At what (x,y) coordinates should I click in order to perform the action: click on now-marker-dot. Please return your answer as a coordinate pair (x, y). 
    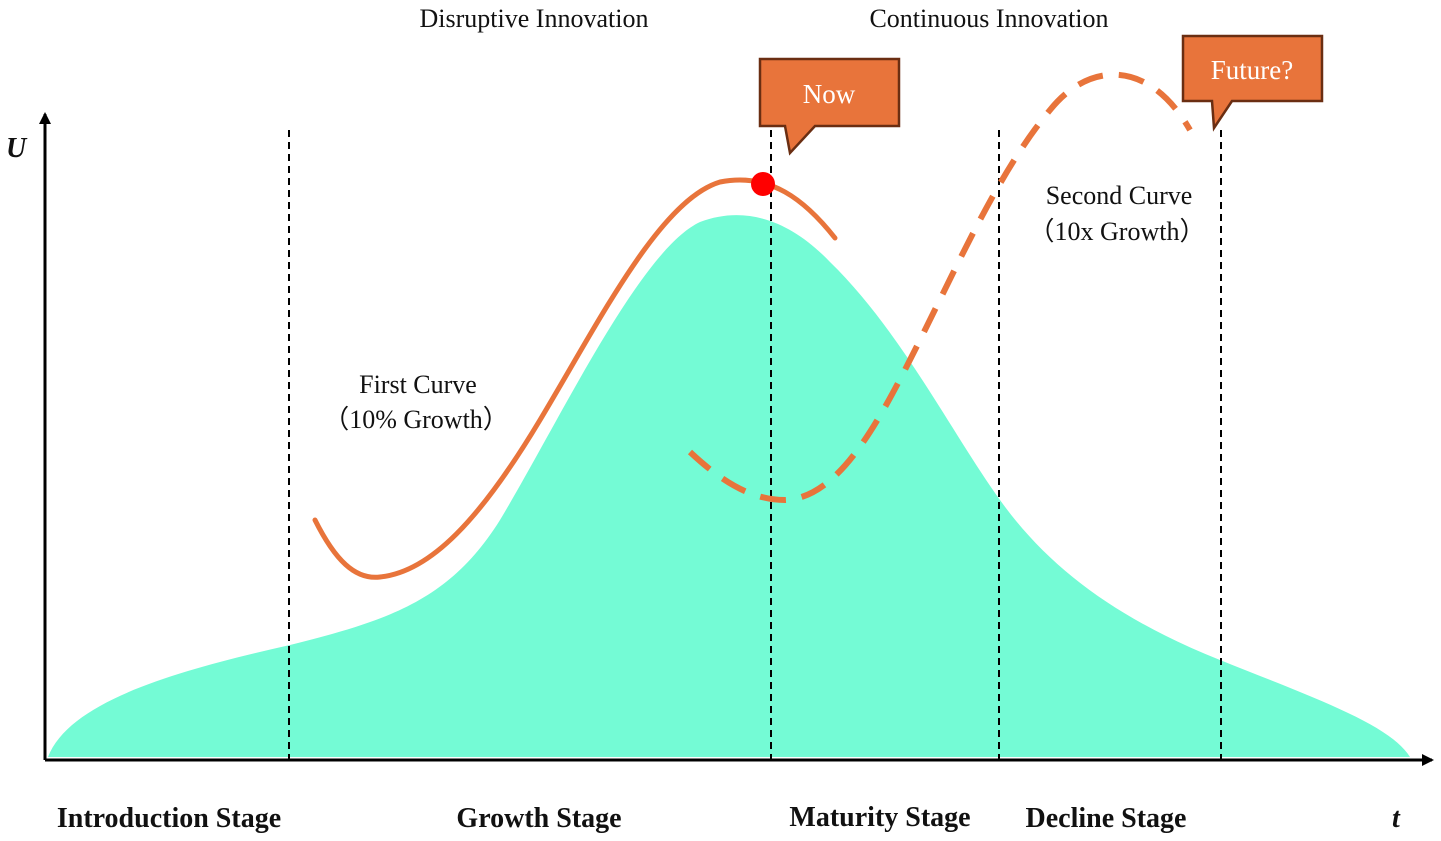
    Looking at the image, I should click on (763, 184).